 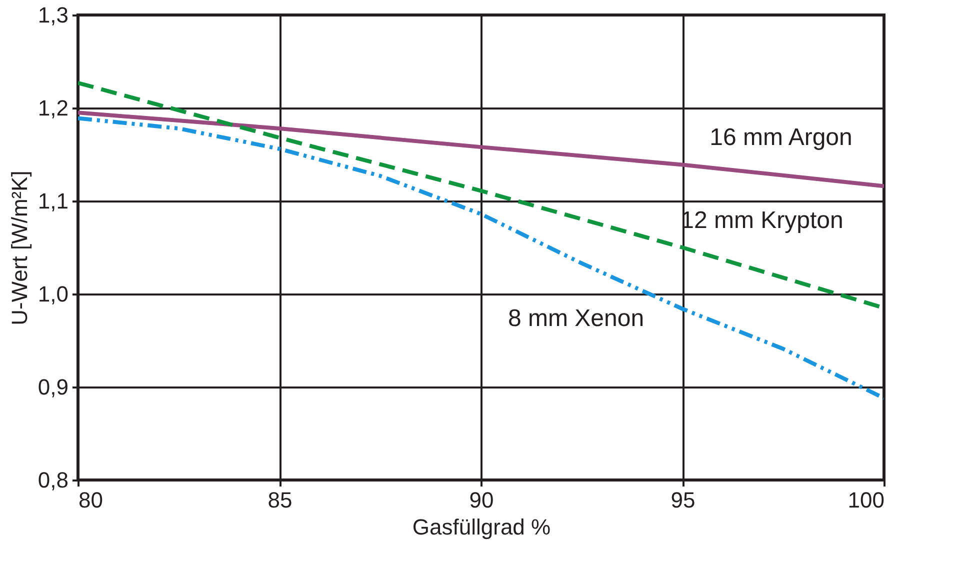 I want to click on series-label: 16 mm Argon, so click(x=781, y=137).